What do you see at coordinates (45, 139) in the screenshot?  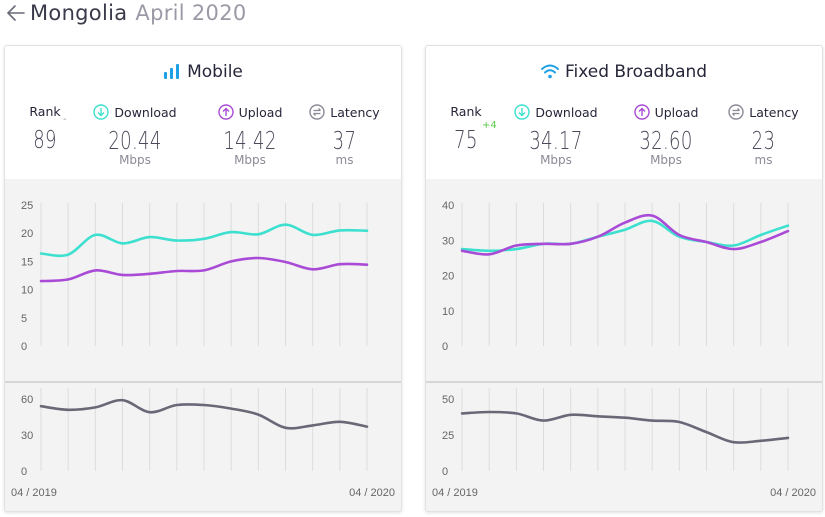 I see `mobile-rank-value: 89` at bounding box center [45, 139].